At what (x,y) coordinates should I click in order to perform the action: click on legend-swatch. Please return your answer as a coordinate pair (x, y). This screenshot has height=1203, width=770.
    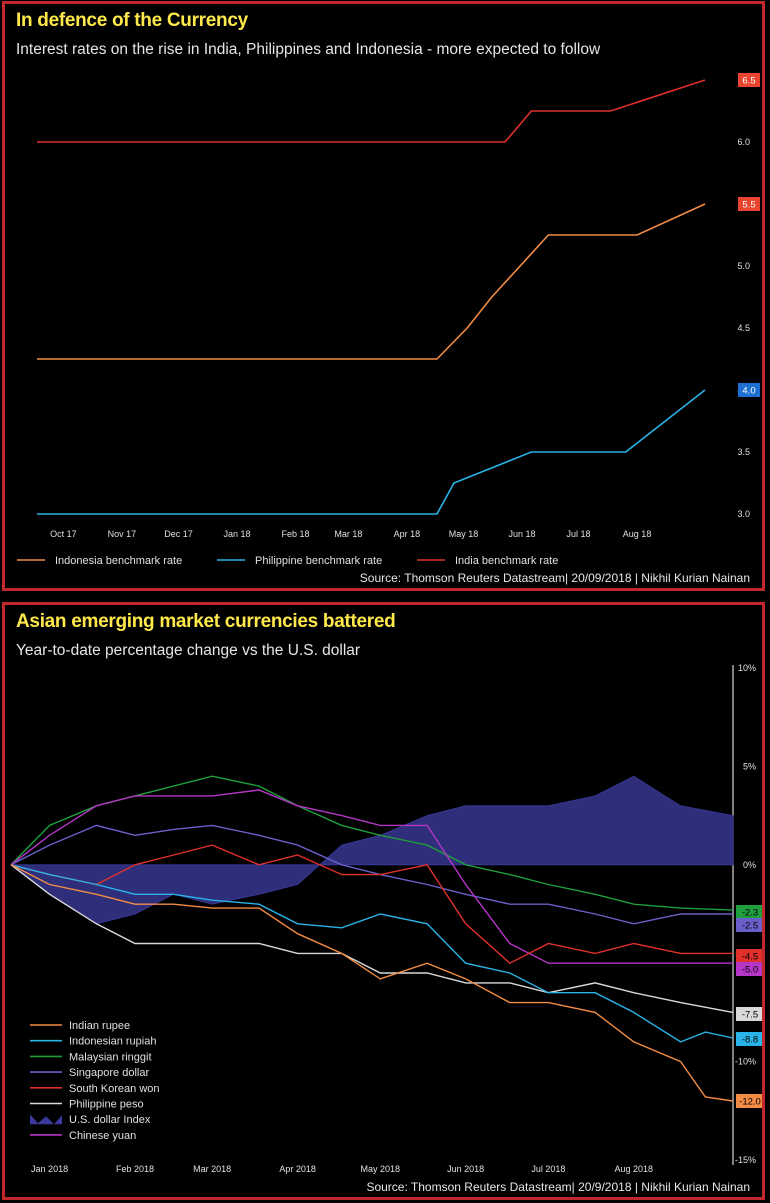
    Looking at the image, I should click on (46, 1119).